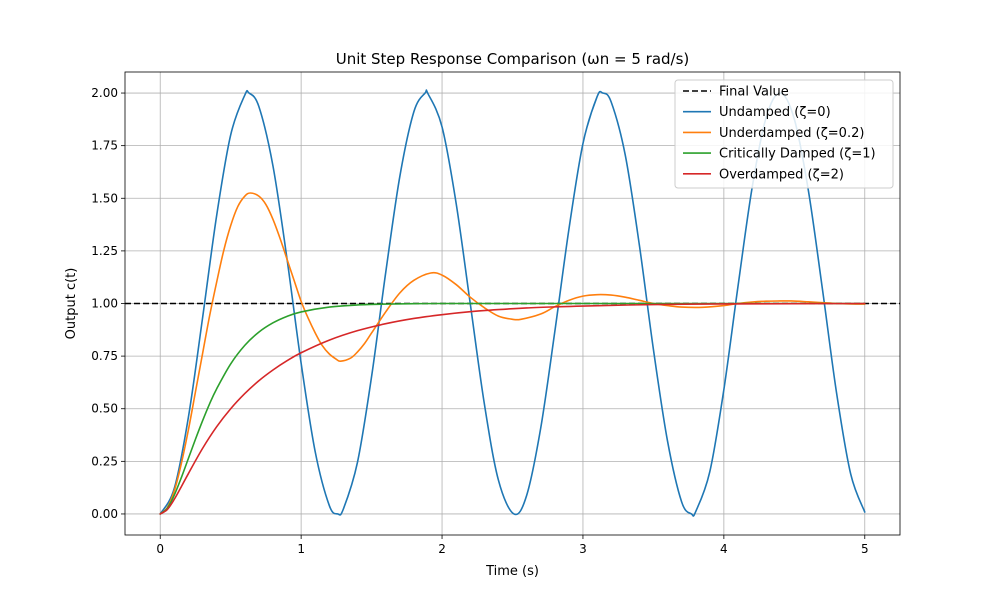 This screenshot has height=604, width=1000. Describe the element at coordinates (104, 198) in the screenshot. I see `y-tick-label: 1.50` at that location.